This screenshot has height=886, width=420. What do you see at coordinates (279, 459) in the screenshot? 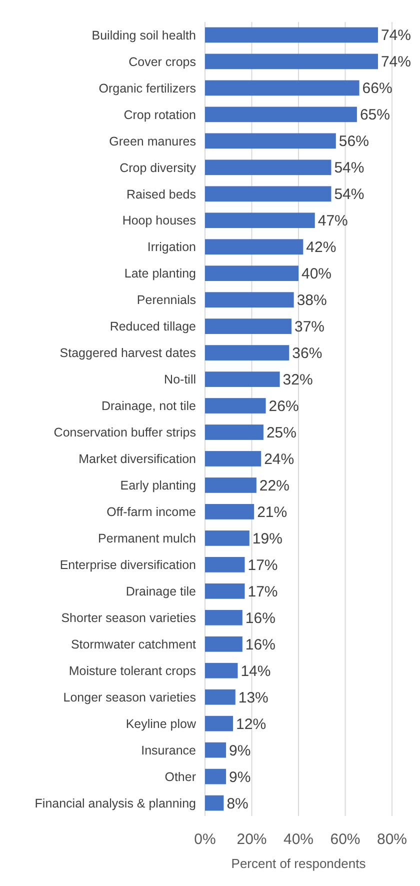
I see `data-label: 24%` at bounding box center [279, 459].